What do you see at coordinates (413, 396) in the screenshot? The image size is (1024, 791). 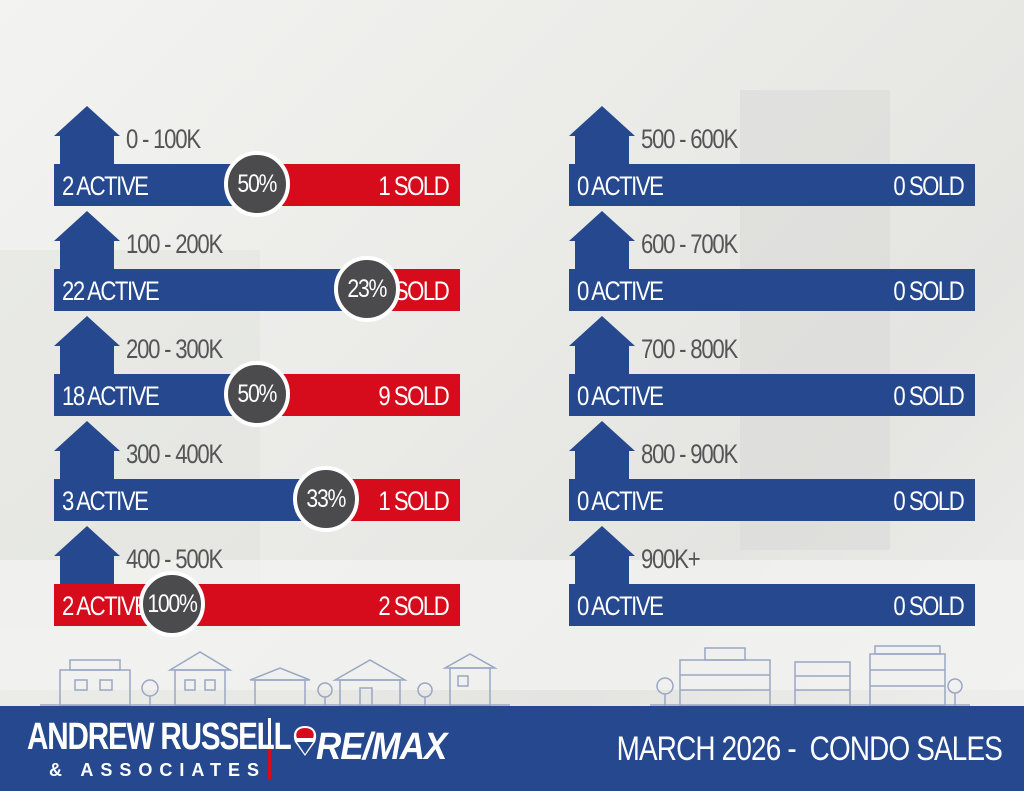 I see `sold-count: 9 SOLD` at bounding box center [413, 396].